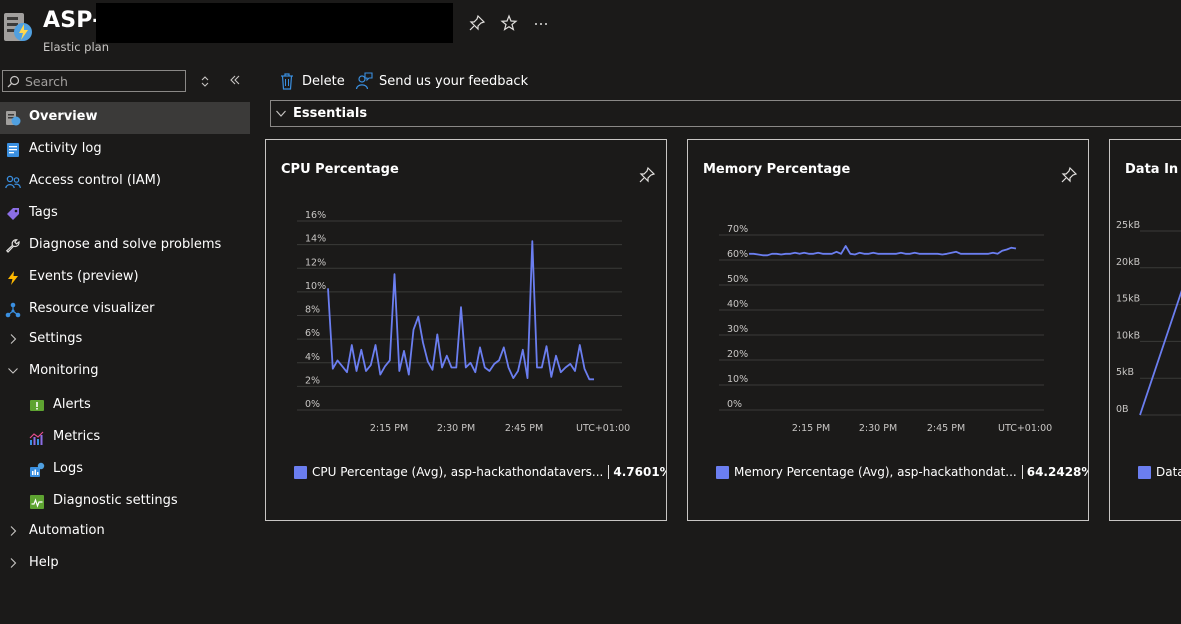 The width and height of the screenshot is (1181, 624). I want to click on y-tick-label: 25kB, so click(1128, 225).